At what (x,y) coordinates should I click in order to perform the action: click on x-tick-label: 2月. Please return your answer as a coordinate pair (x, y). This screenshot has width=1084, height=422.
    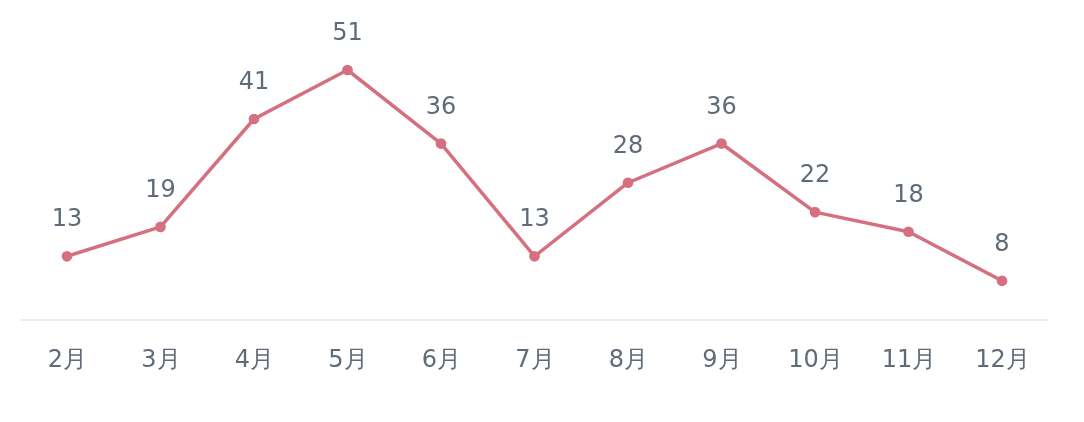
    Looking at the image, I should click on (67, 359).